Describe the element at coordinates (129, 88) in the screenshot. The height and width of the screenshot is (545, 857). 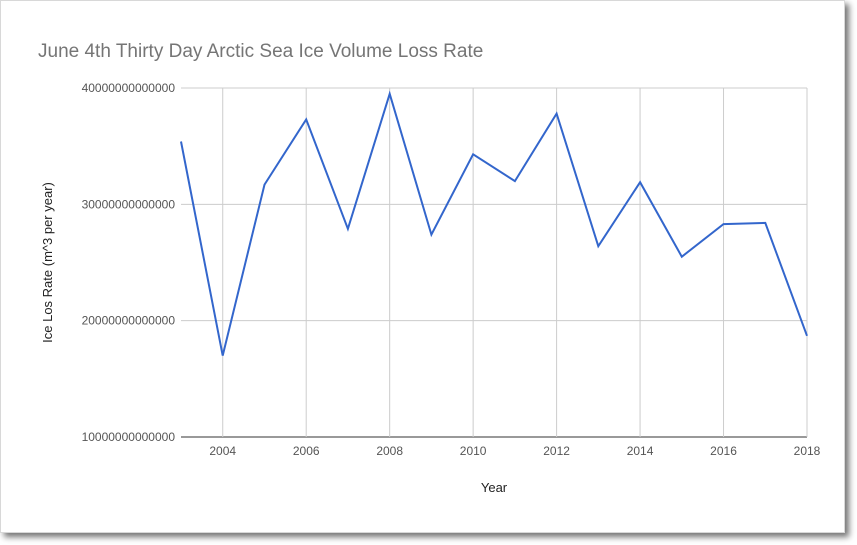
I see `y-tick-label: 40000000000000` at that location.